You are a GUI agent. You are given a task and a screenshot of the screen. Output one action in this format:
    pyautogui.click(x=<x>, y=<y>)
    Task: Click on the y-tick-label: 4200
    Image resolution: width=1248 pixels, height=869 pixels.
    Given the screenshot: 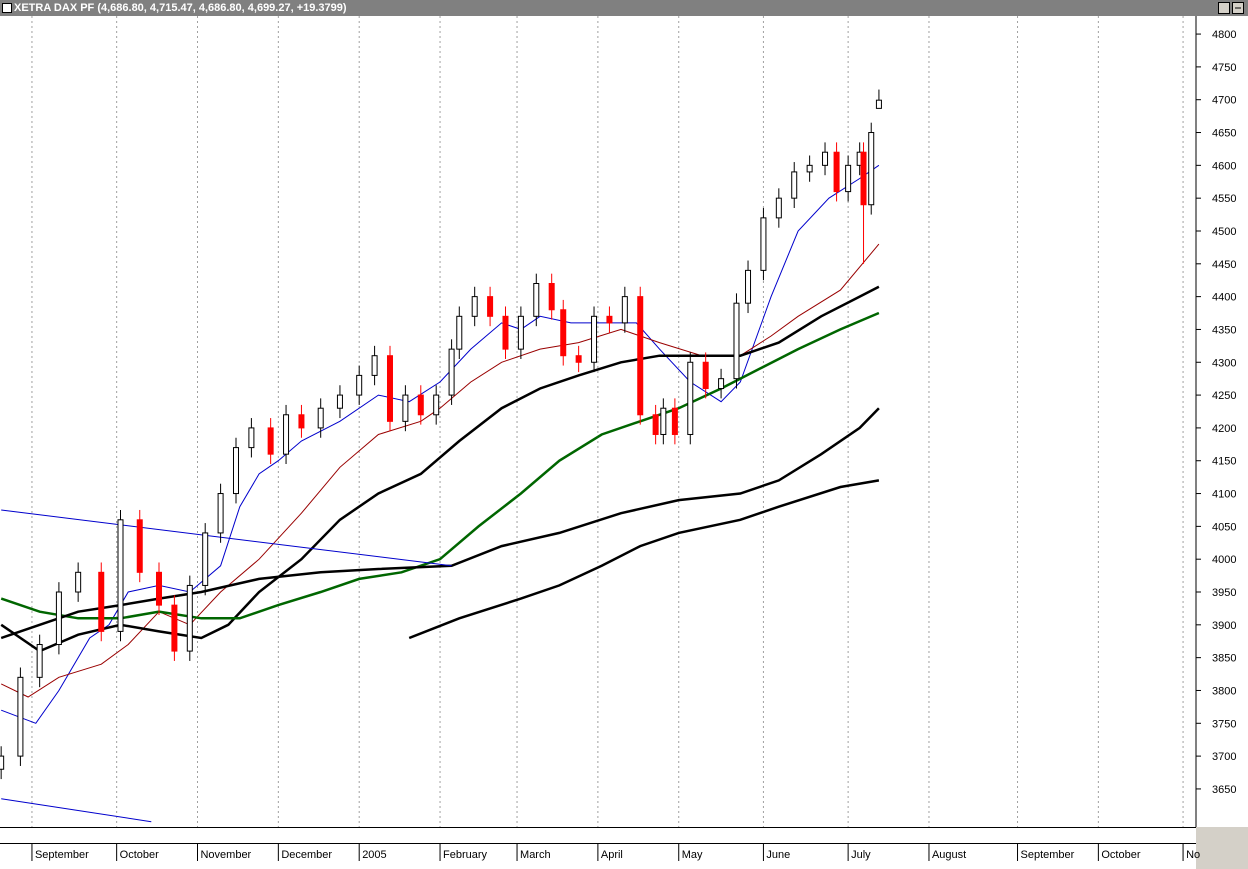 What is the action you would take?
    pyautogui.click(x=1224, y=429)
    